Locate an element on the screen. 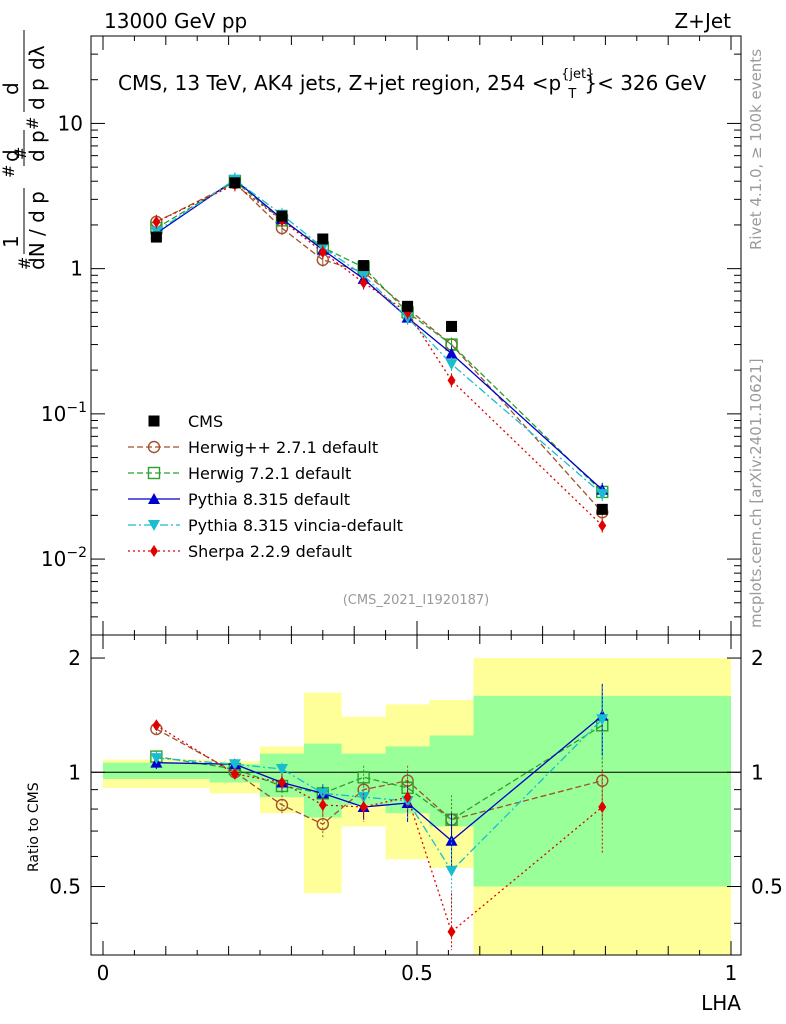 This screenshot has width=786, height=1024. legend-label-herwig7: Herwig 7.2.1 default is located at coordinates (269, 473).